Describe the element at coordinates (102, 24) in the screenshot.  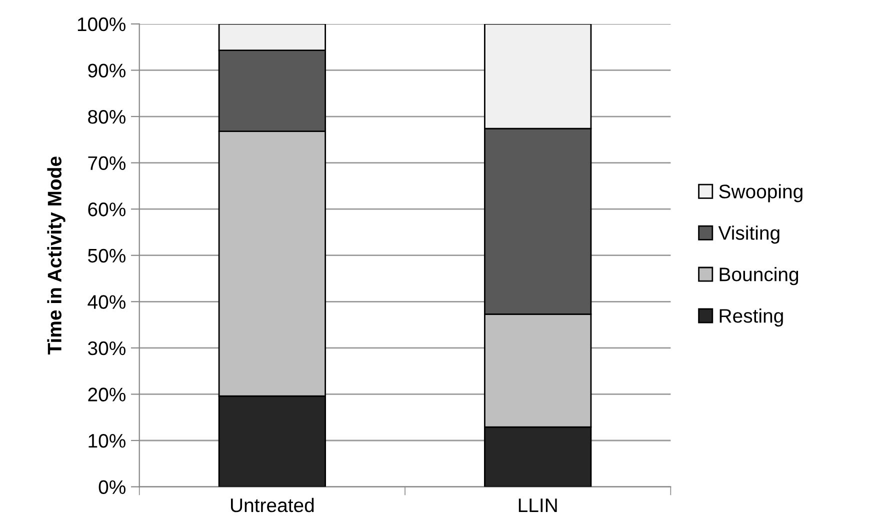
I see `y-tick-label: 100%` at that location.